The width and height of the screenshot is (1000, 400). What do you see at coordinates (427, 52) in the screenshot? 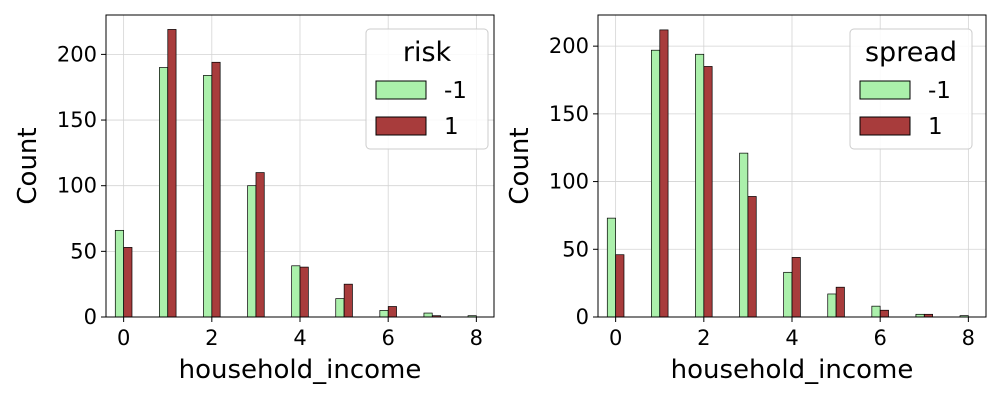
I see `legend-title: risk` at bounding box center [427, 52].